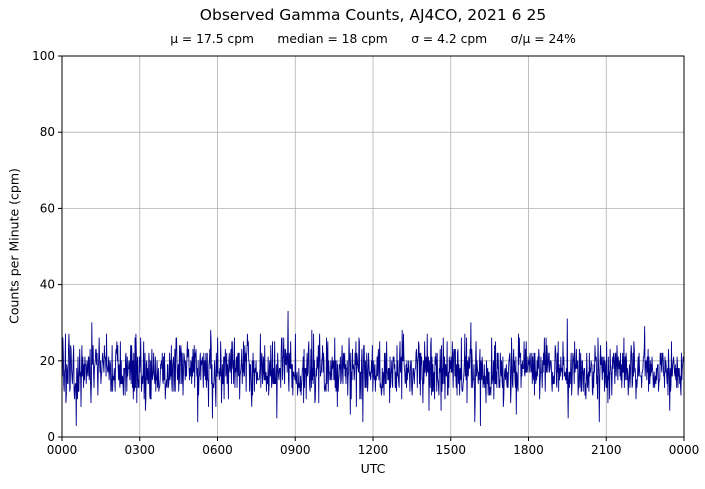 This screenshot has height=489, width=705. What do you see at coordinates (606, 450) in the screenshot?
I see `x-tick-label: 2100` at bounding box center [606, 450].